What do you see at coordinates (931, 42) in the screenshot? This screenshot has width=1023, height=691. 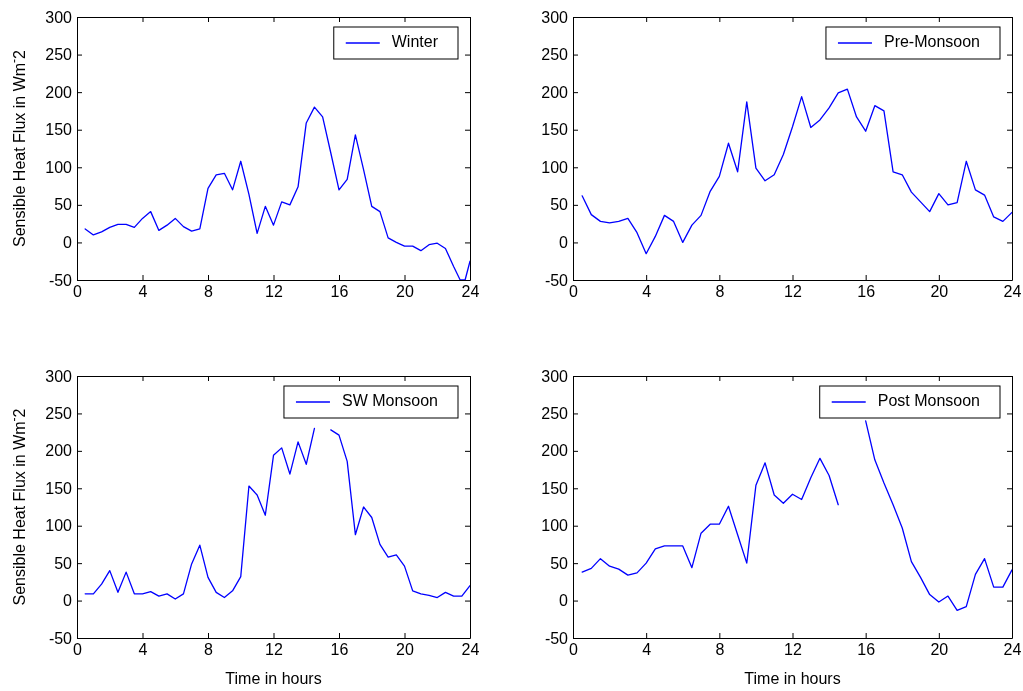 I see `legend-label: Pre-Monsoon` at bounding box center [931, 42].